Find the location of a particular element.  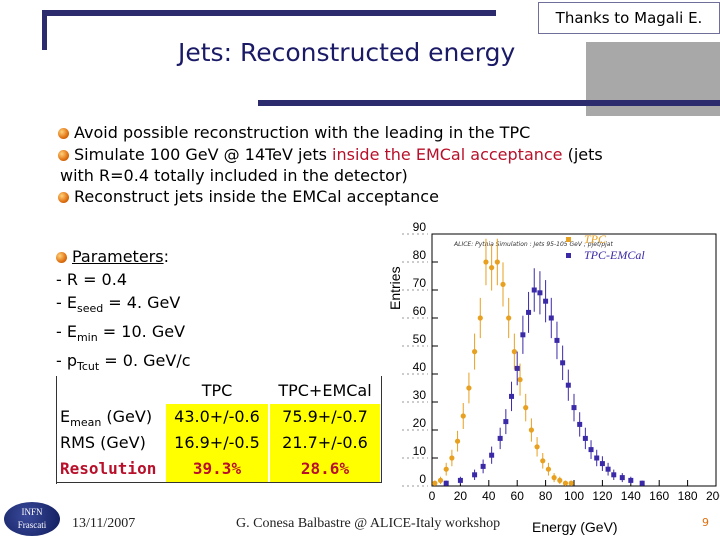

table-row-resolution: Resolution 39.3% 28.6% is located at coordinates (220, 469).